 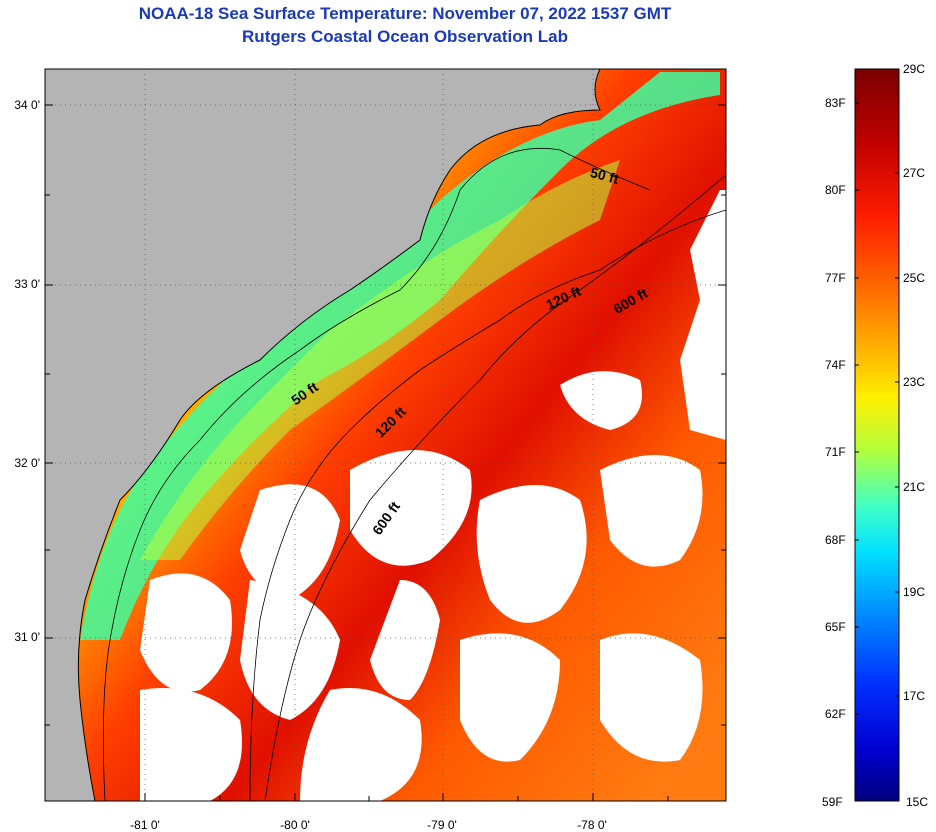 I want to click on lat-label-31: 31 0', so click(x=27, y=637).